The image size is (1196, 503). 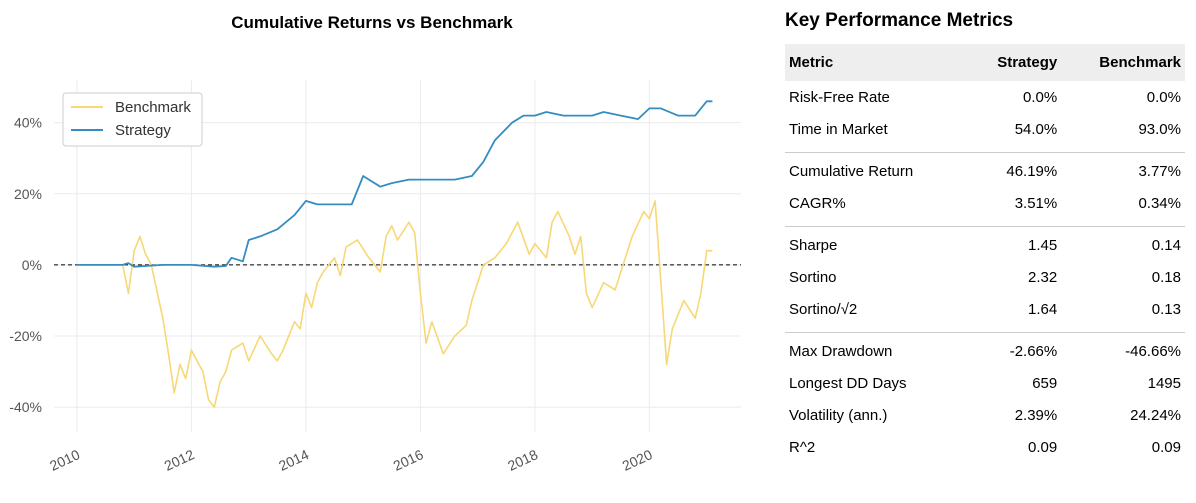 What do you see at coordinates (293, 460) in the screenshot?
I see `x-tick-label: 2014` at bounding box center [293, 460].